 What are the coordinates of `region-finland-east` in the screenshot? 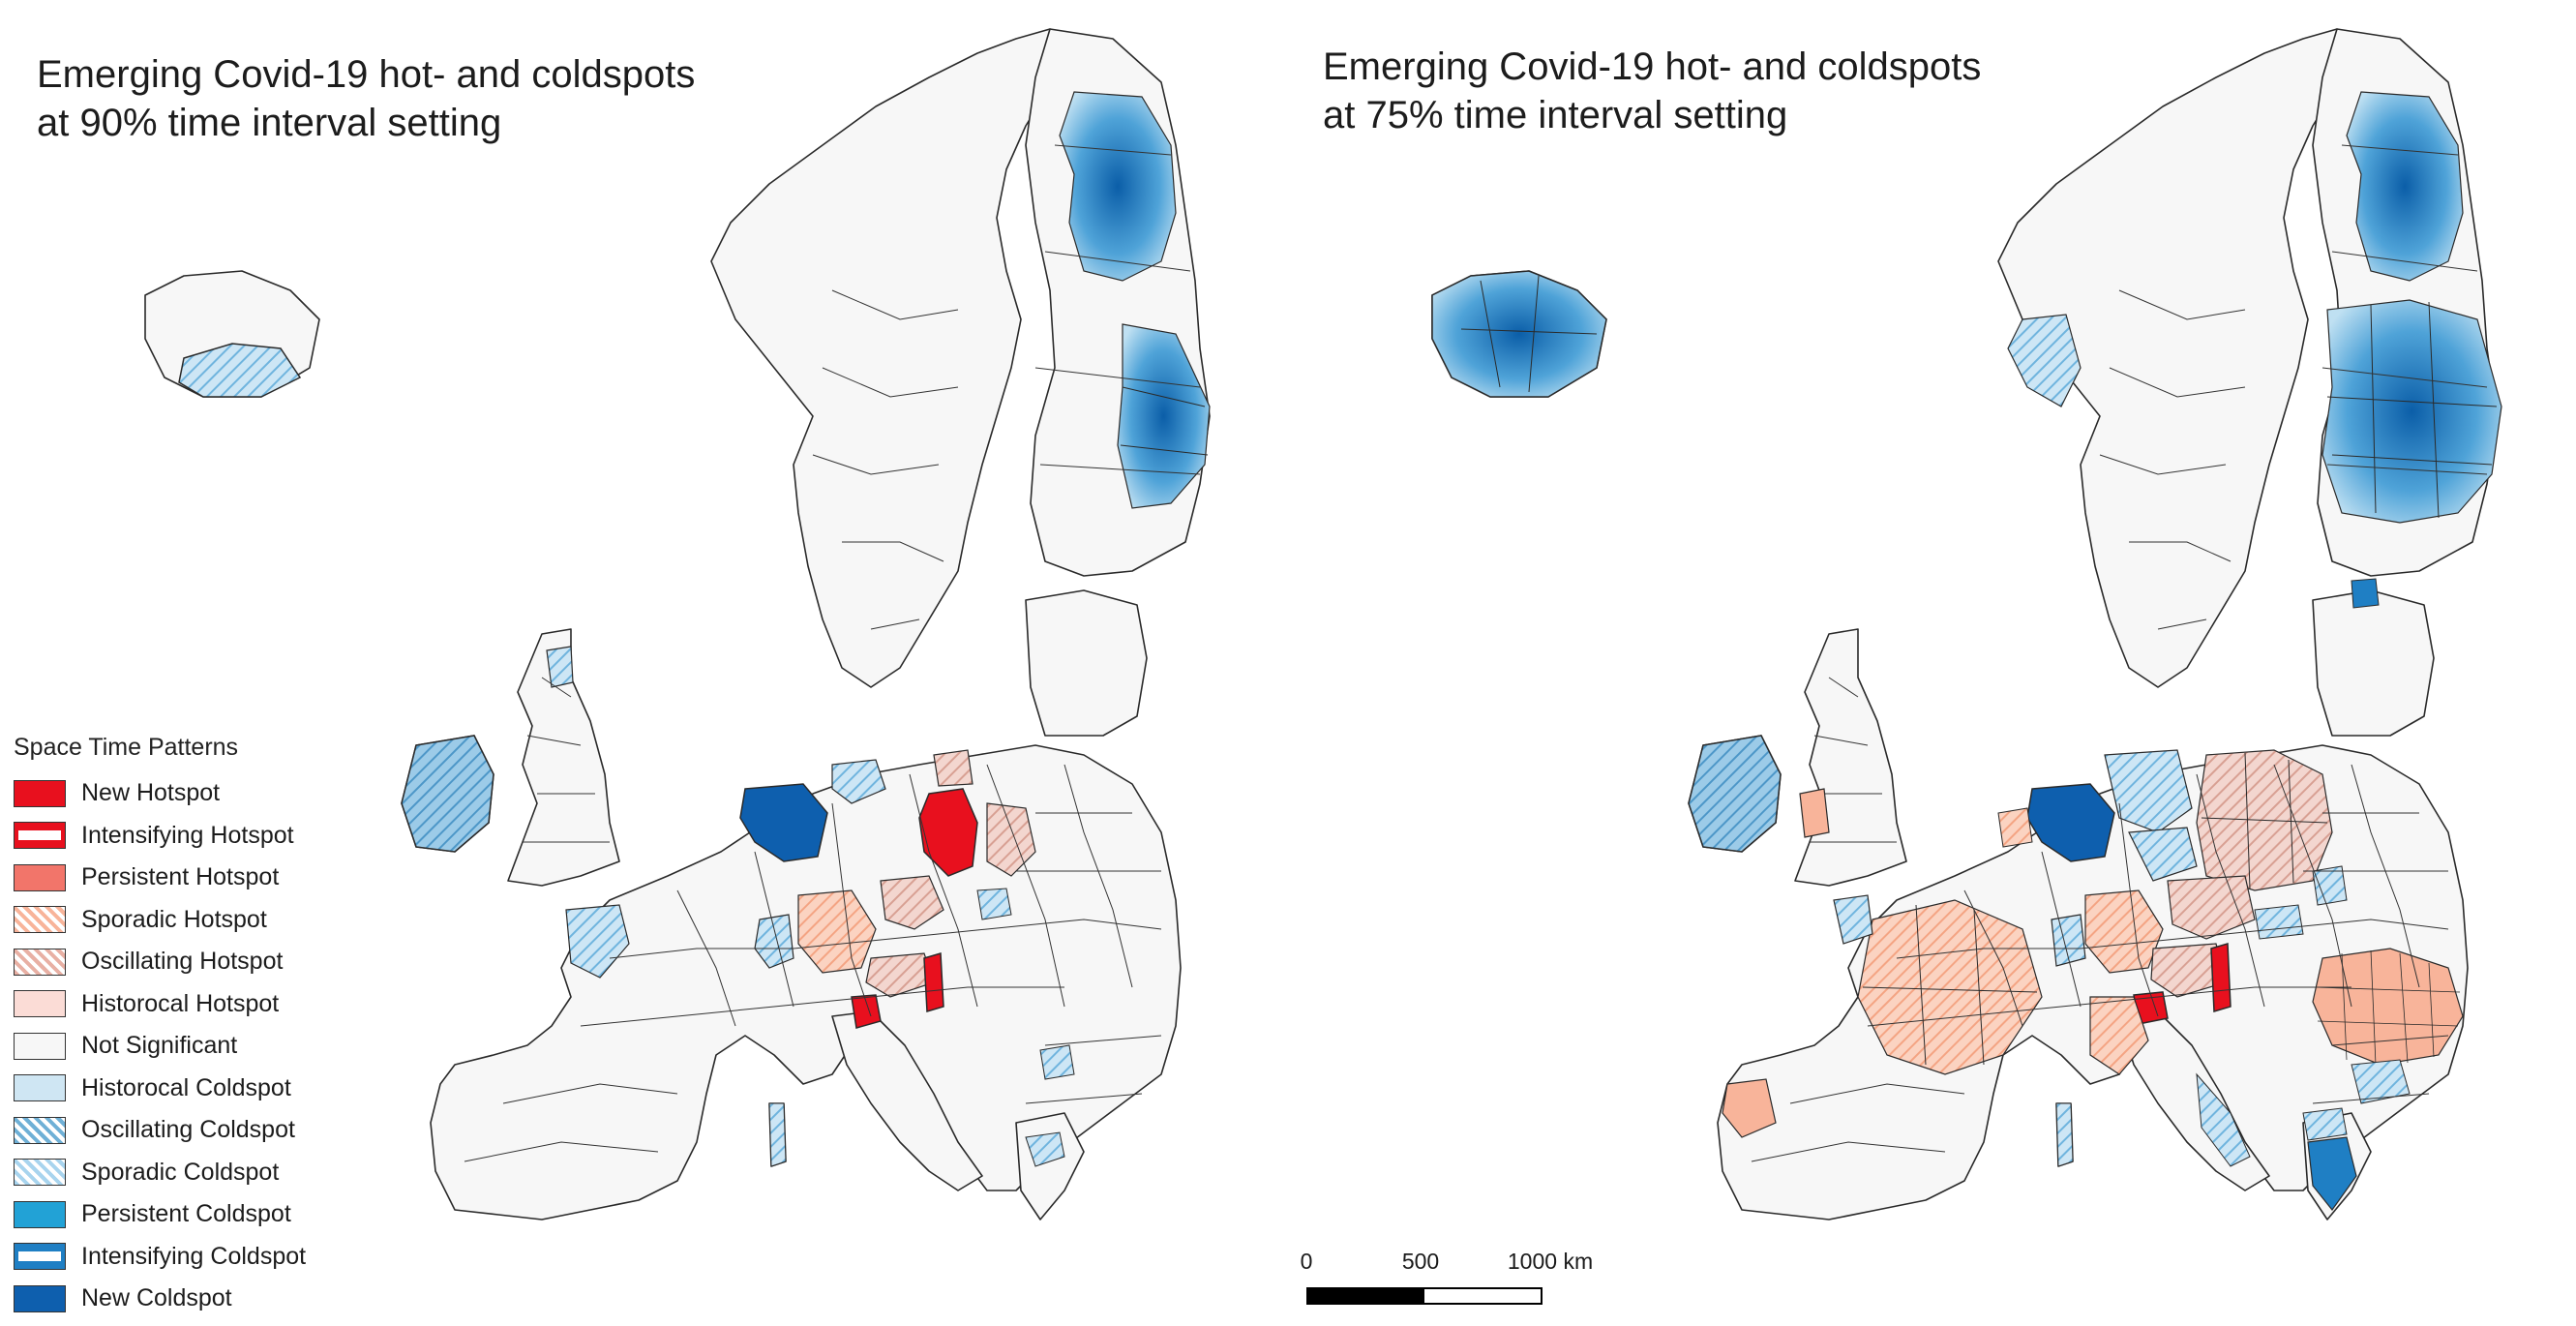 It's located at (1164, 416).